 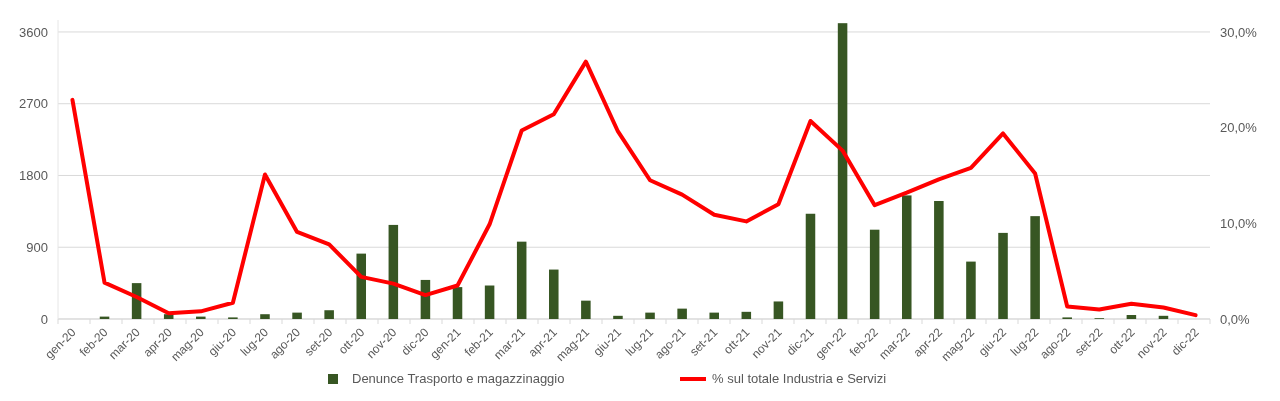 I want to click on legend-label: Denunce Trasporto e magazzinaggio, so click(x=458, y=378).